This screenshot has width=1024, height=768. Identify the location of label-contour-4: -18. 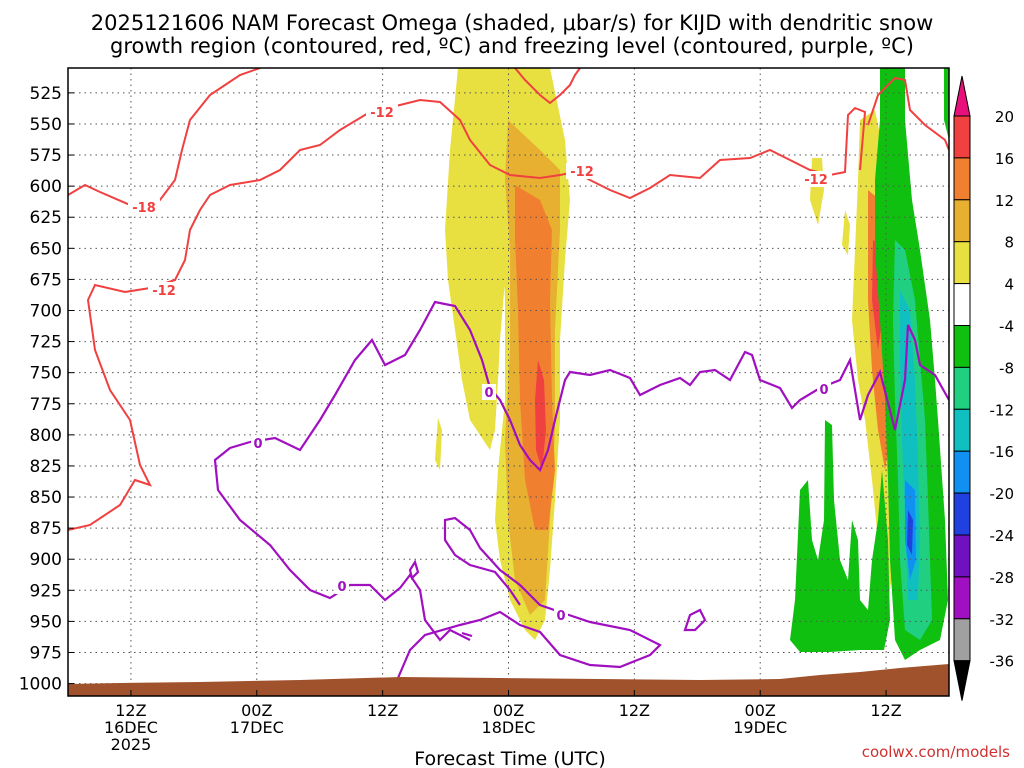
(144, 208).